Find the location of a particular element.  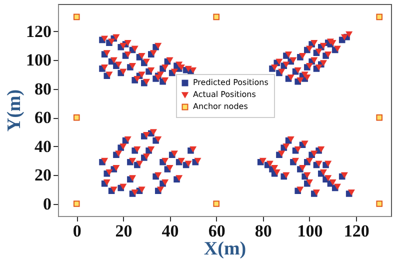

x-tick-label: 40 is located at coordinates (170, 231).